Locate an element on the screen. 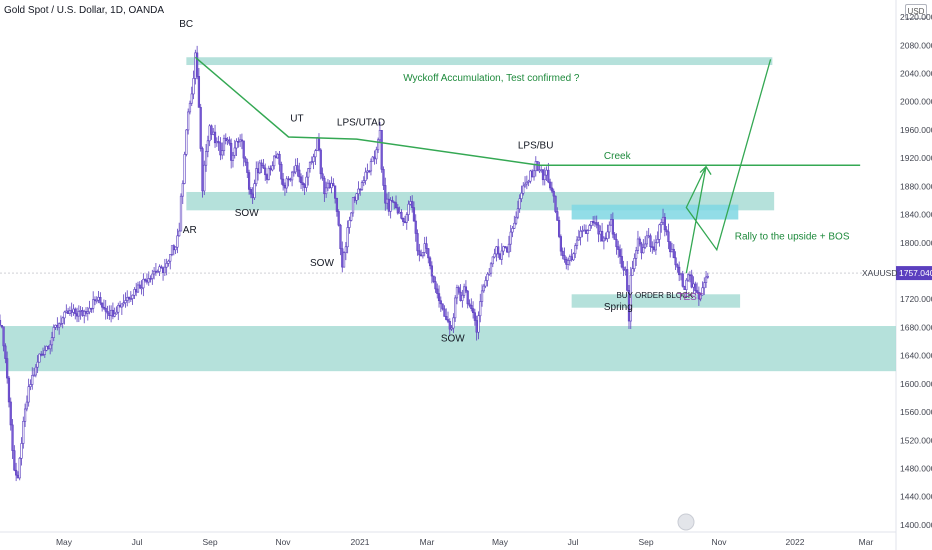 Image resolution: width=932 pixels, height=550 pixels. chart-annotation: UT is located at coordinates (296, 118).